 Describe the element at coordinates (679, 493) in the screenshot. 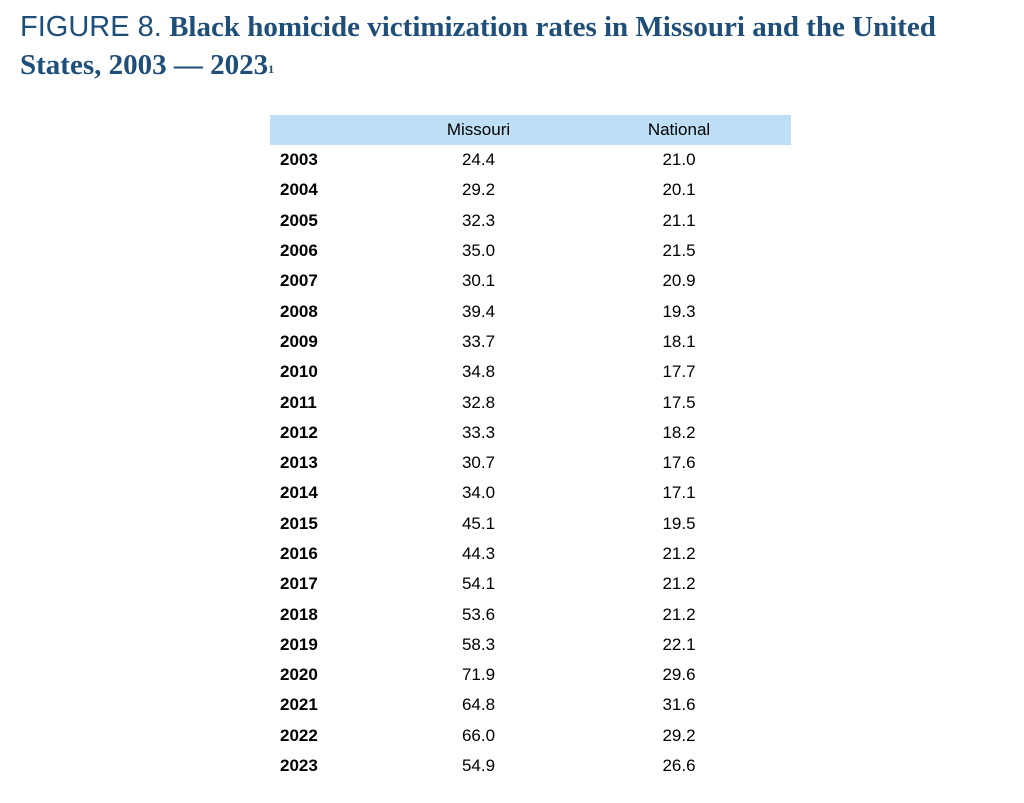

I see `national-cell: 17.1` at that location.